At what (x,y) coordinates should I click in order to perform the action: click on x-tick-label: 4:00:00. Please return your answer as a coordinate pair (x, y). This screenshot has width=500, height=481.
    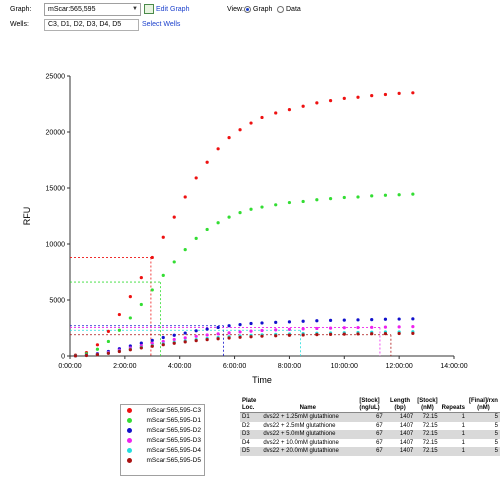
    Looking at the image, I should click on (179, 366).